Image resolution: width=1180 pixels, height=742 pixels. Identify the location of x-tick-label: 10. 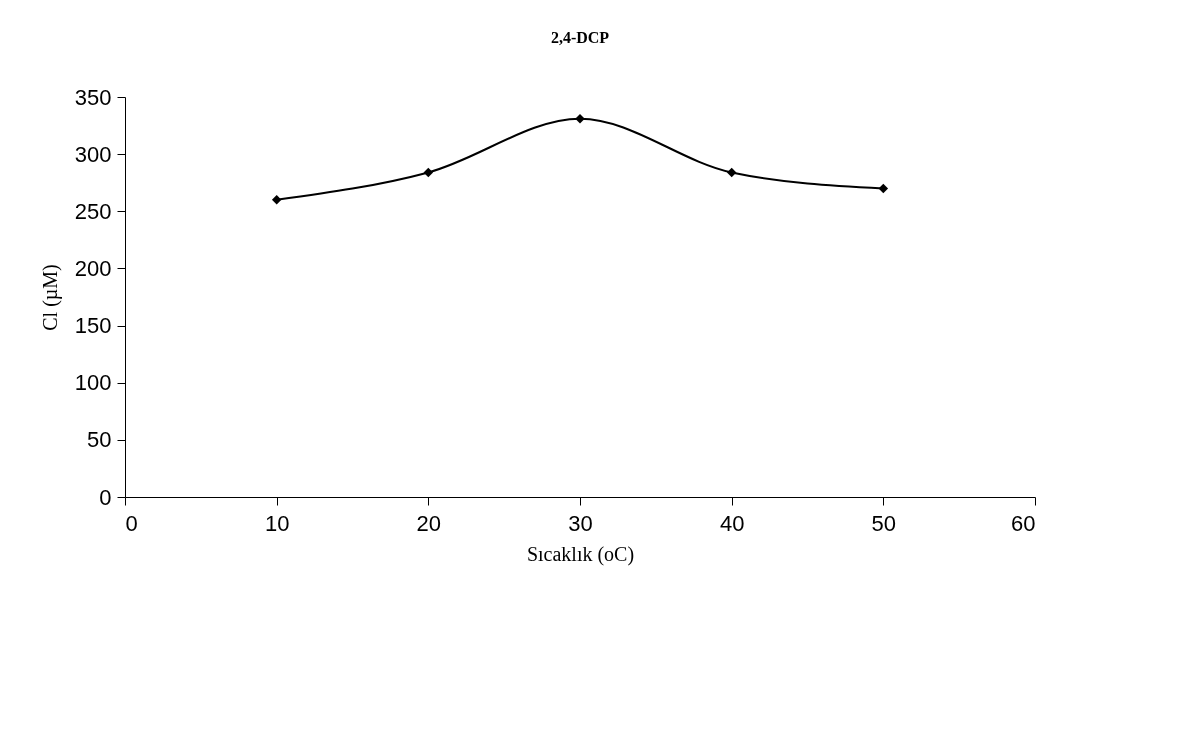
(277, 523).